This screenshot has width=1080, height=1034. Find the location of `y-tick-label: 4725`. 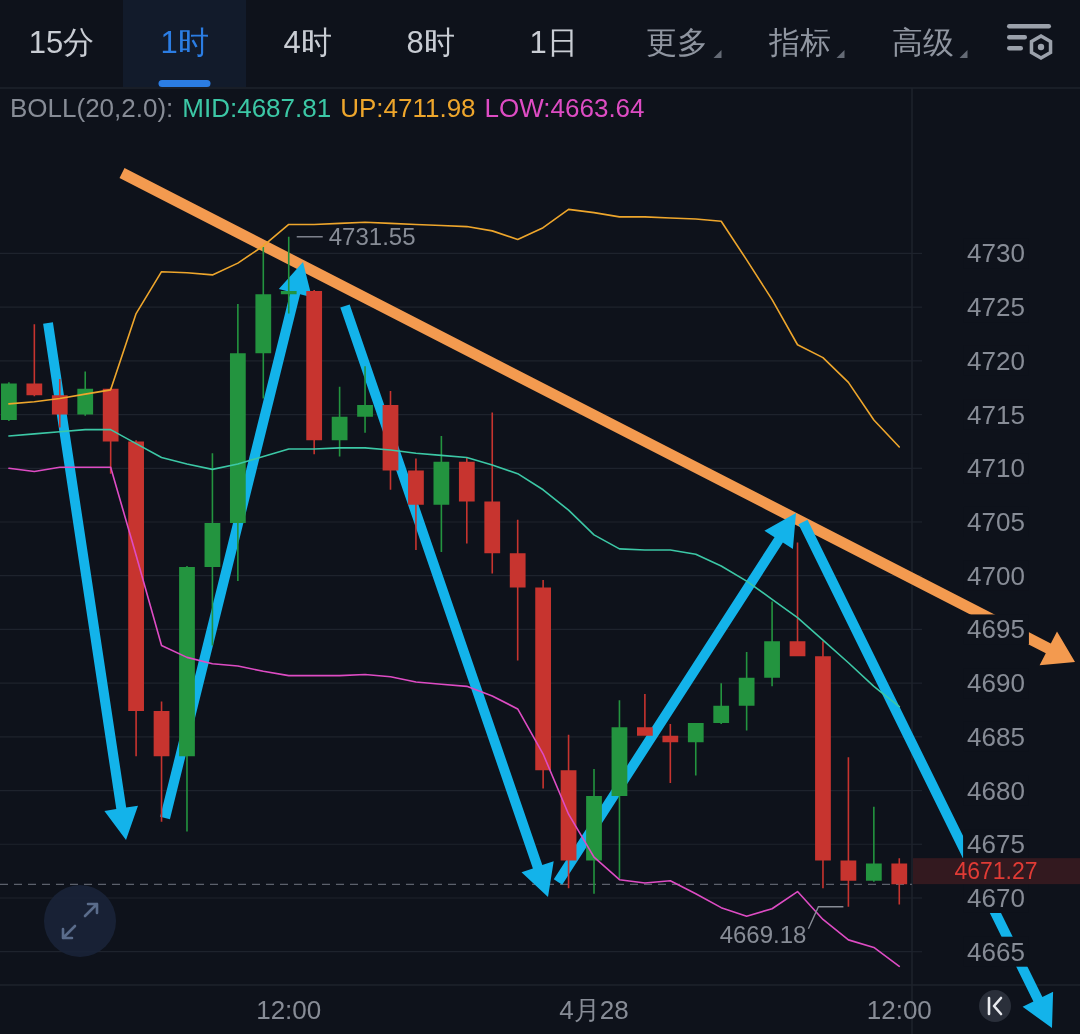

y-tick-label: 4725 is located at coordinates (996, 307).